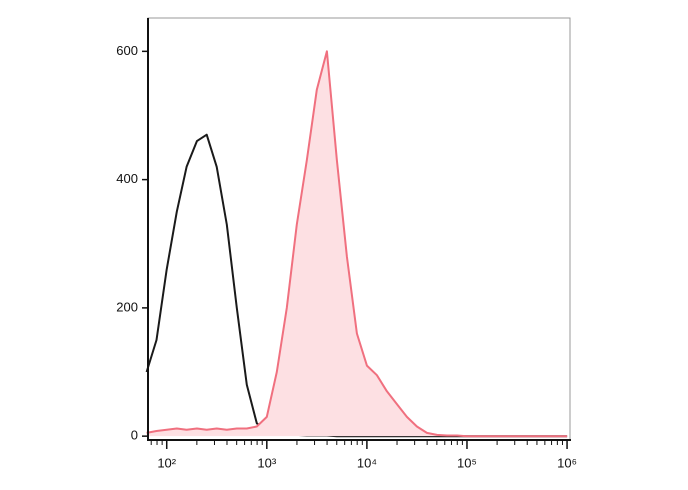  I want to click on x-tick-label: 10², so click(166, 462).